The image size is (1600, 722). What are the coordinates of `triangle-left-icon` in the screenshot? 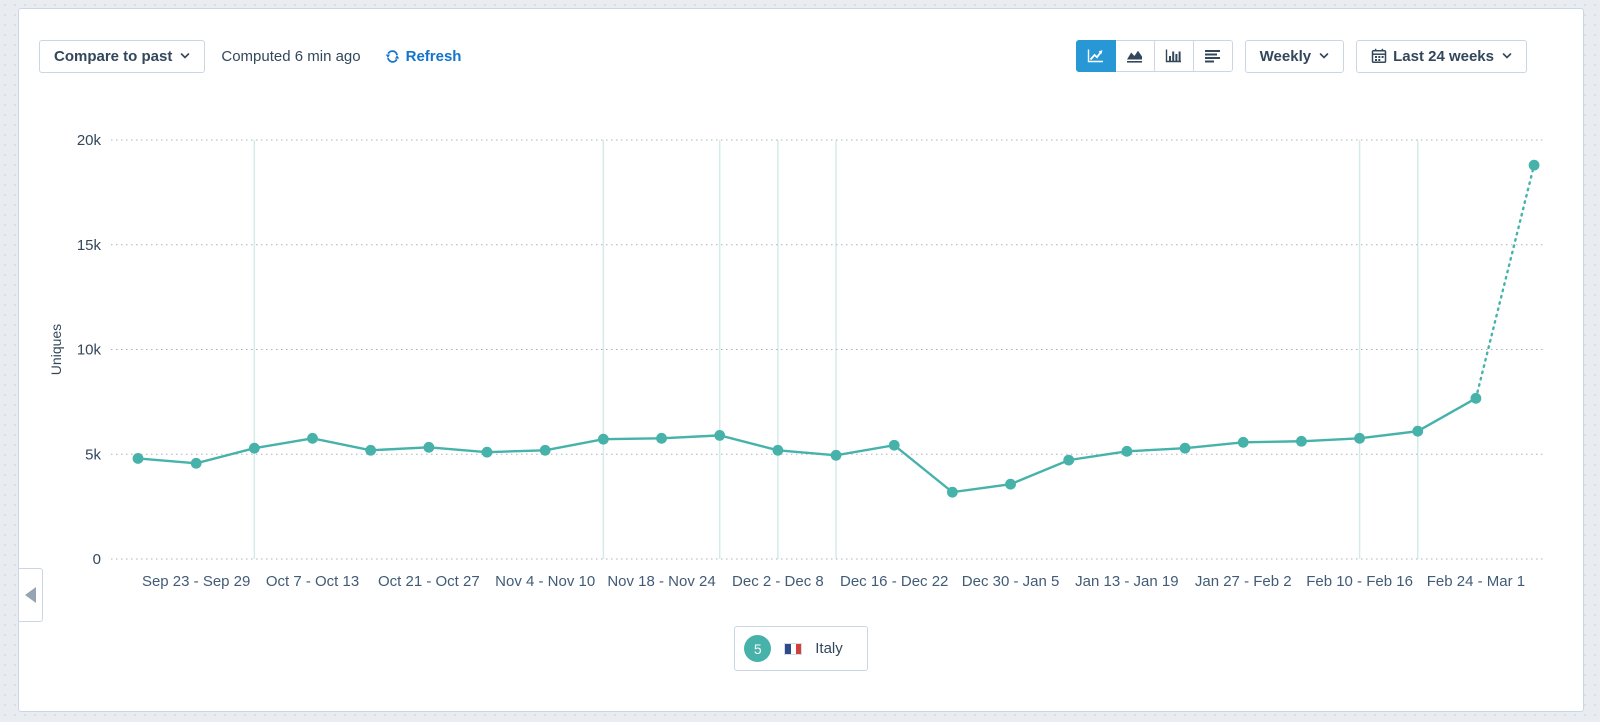 It's located at (30, 595).